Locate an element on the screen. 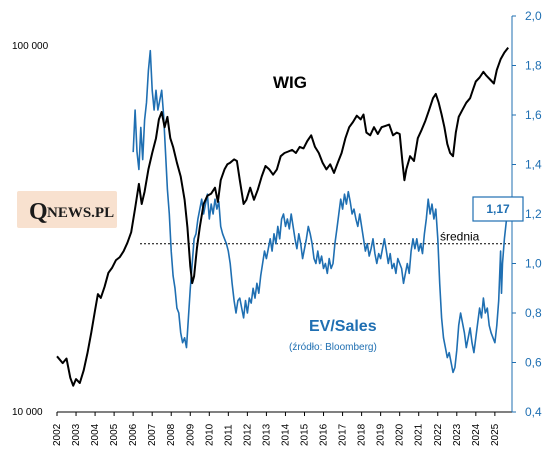 This screenshot has height=454, width=552. x-tick-label: 2017 is located at coordinates (343, 434).